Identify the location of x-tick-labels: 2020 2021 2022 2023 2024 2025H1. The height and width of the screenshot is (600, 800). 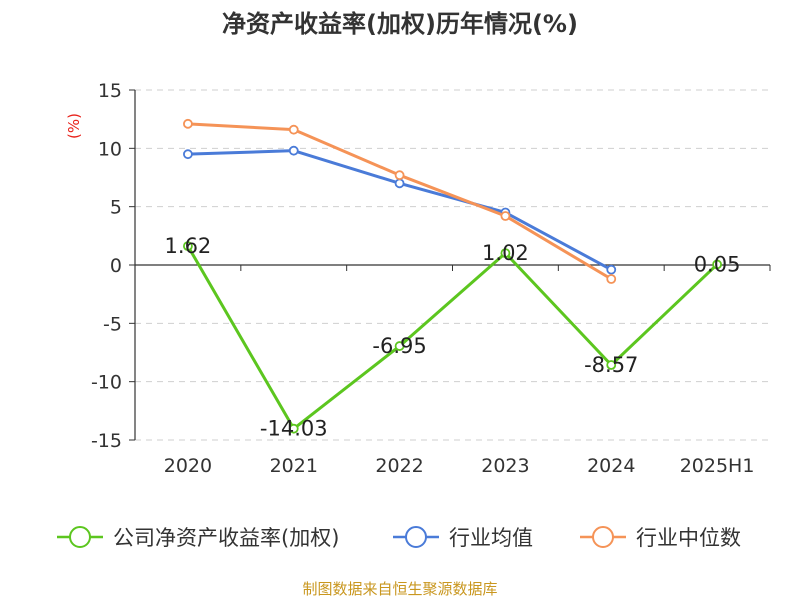
(459, 466).